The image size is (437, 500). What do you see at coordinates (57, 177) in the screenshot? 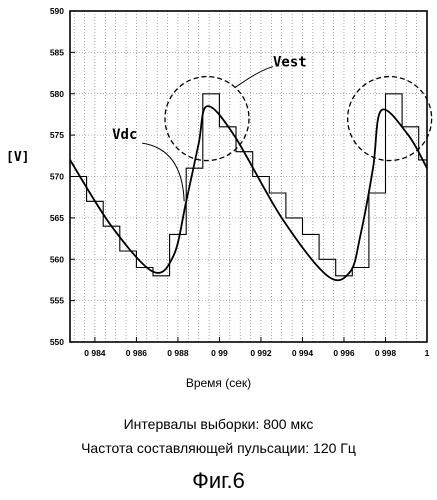
I see `y-tick-label: 570` at bounding box center [57, 177].